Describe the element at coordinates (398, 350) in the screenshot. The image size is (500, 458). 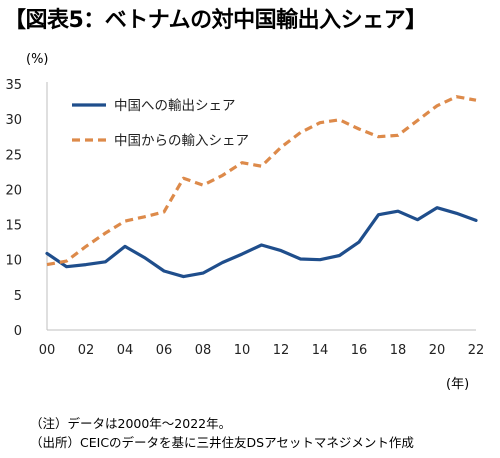
I see `x-tick-label: 18` at that location.